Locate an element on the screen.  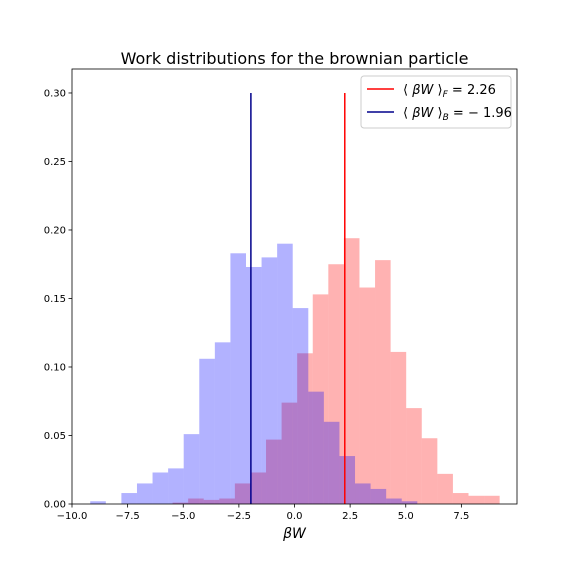
y-tick-label: 0.05 is located at coordinates (55, 436).